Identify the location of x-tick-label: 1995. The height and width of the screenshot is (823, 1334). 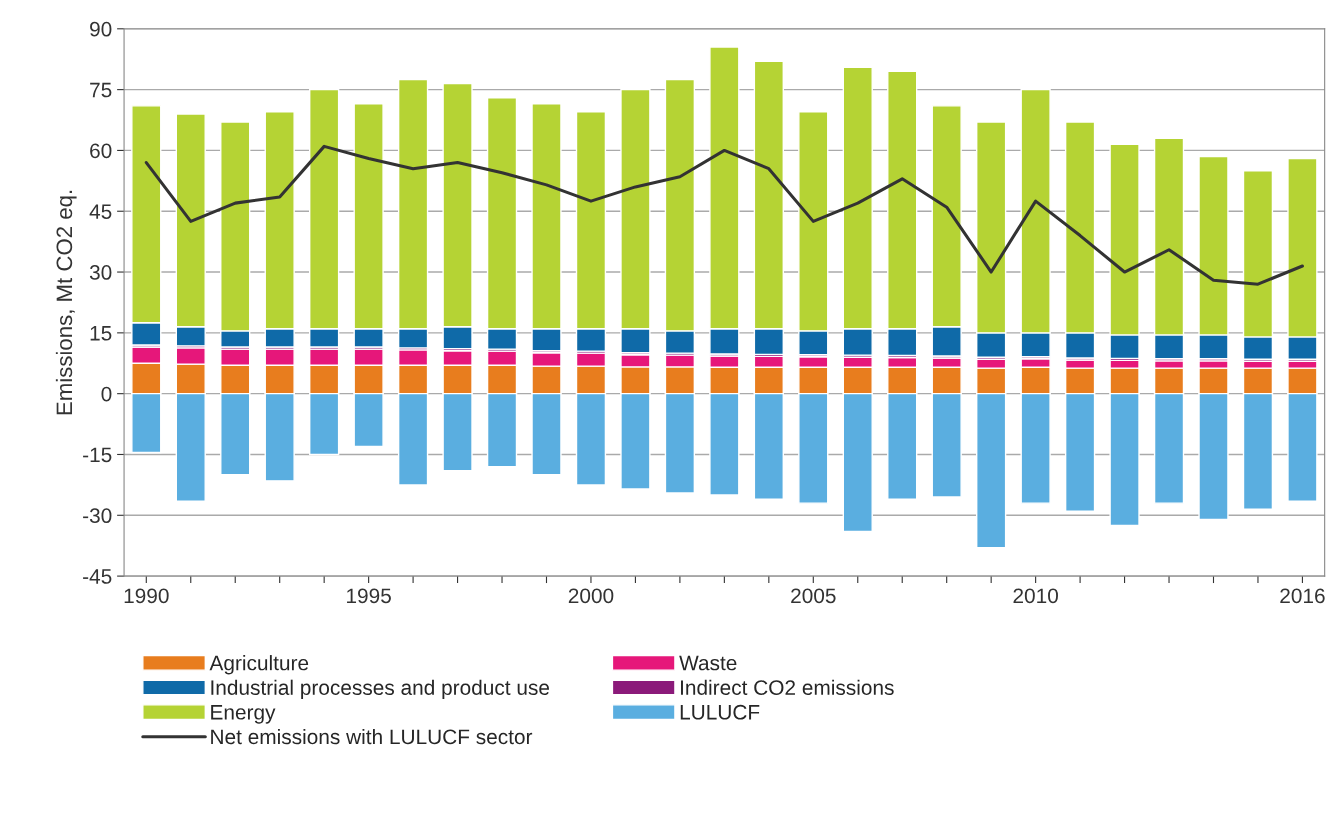
(369, 596).